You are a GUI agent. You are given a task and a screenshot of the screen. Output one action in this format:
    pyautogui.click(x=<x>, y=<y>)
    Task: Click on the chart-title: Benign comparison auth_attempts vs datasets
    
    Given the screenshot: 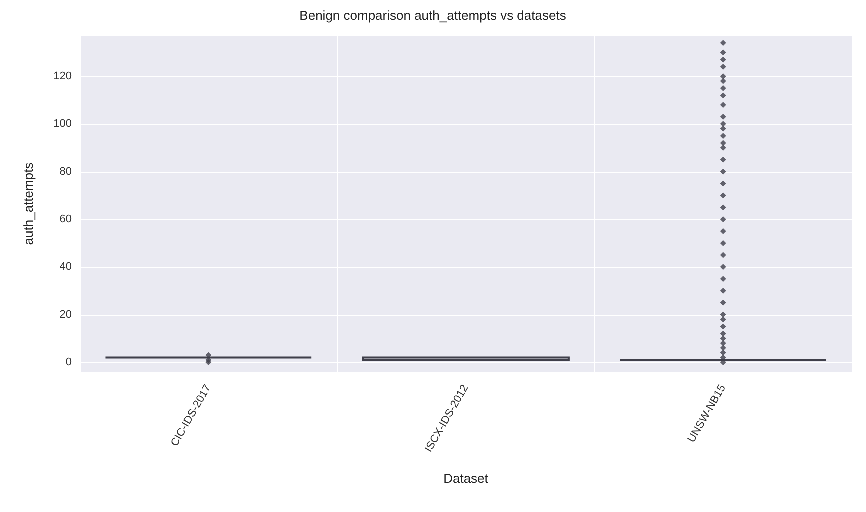 What is the action you would take?
    pyautogui.click(x=433, y=15)
    